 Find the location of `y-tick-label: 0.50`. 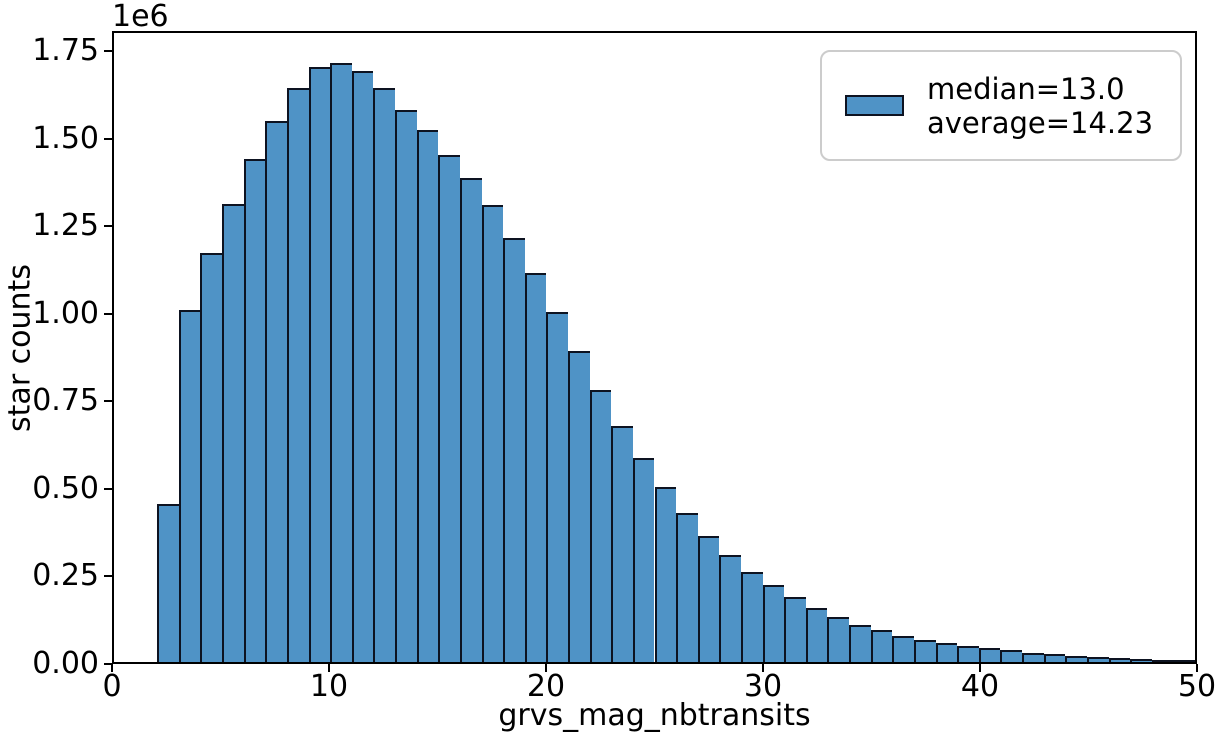

y-tick-label: 0.50 is located at coordinates (65, 488).